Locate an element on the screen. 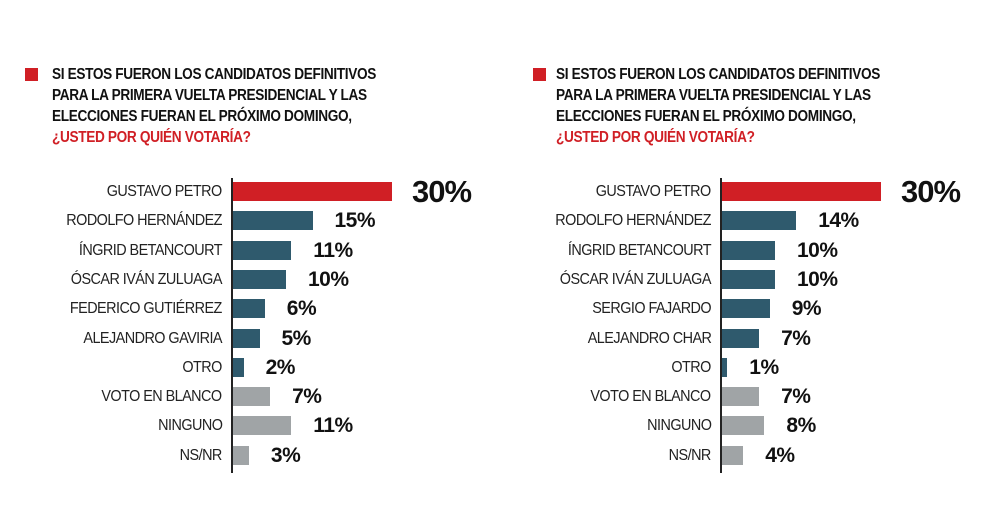  value-label: 4% is located at coordinates (780, 455).